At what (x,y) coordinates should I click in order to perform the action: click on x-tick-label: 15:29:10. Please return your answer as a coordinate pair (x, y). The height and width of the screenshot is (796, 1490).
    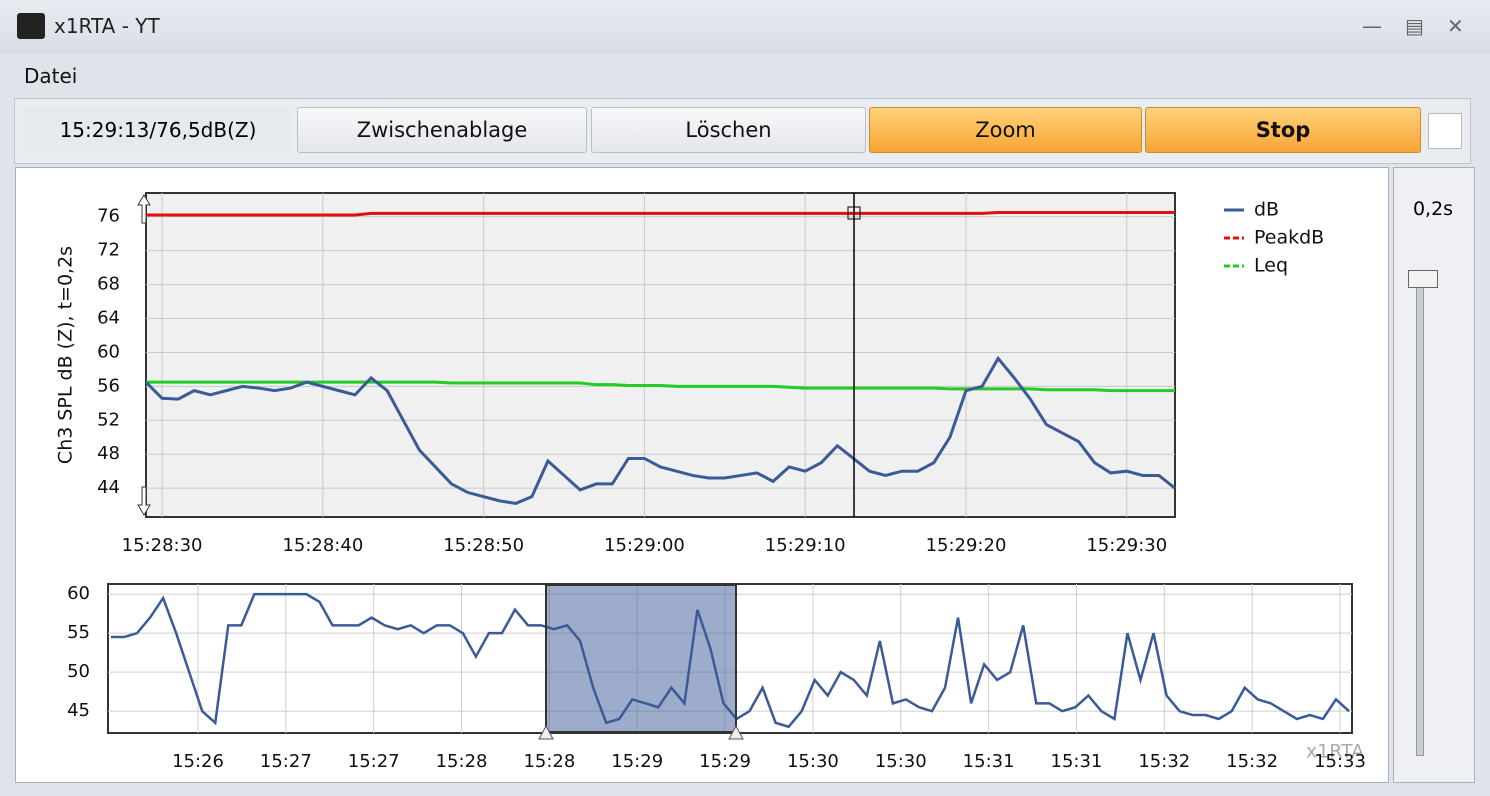
    Looking at the image, I should click on (805, 545).